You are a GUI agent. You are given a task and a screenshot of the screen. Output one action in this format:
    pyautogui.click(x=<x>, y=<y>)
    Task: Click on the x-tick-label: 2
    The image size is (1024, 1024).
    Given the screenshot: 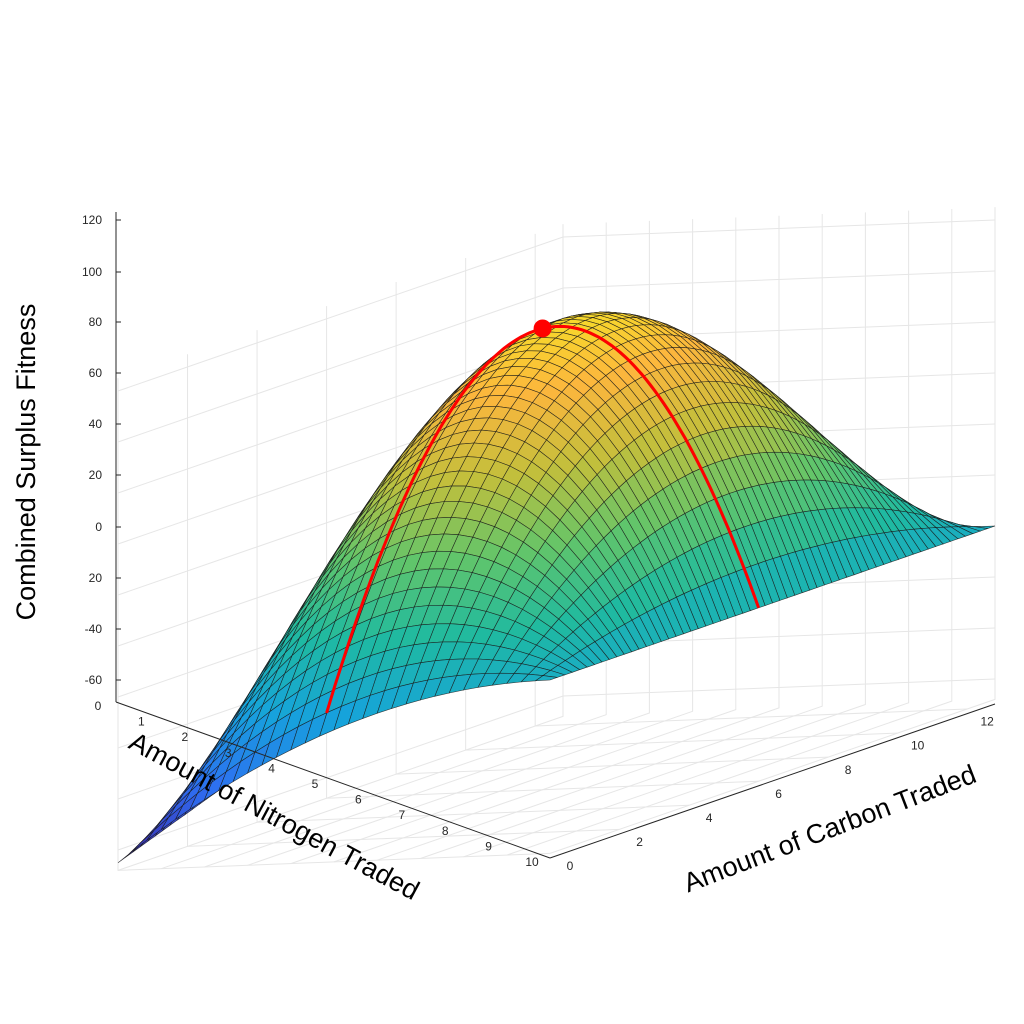 What is the action you would take?
    pyautogui.click(x=639, y=842)
    